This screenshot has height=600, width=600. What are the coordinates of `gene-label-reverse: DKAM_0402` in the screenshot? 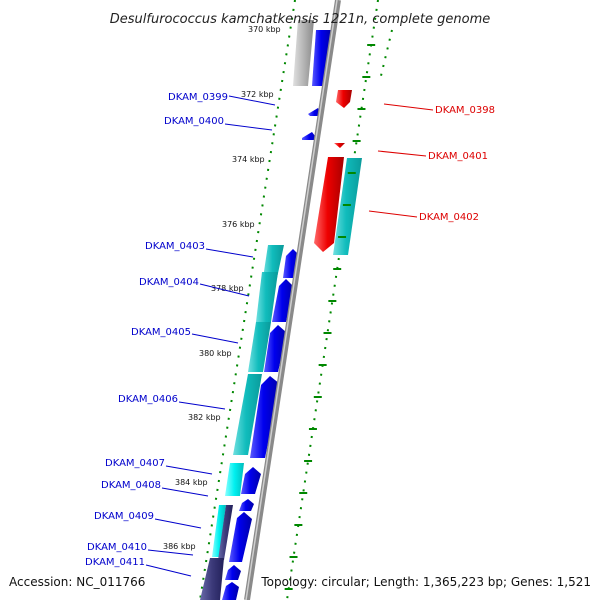 It's located at (449, 217).